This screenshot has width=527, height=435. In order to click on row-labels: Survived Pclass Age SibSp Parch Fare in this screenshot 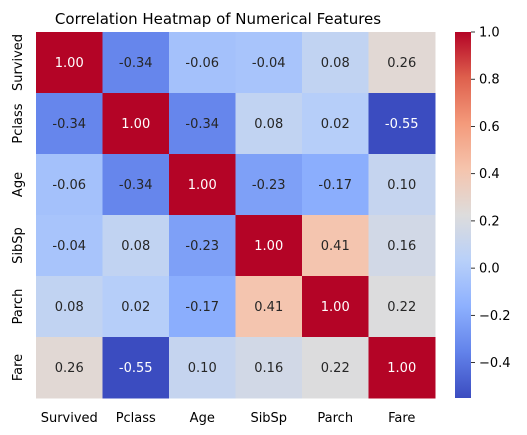, I will do `click(18, 207)`.